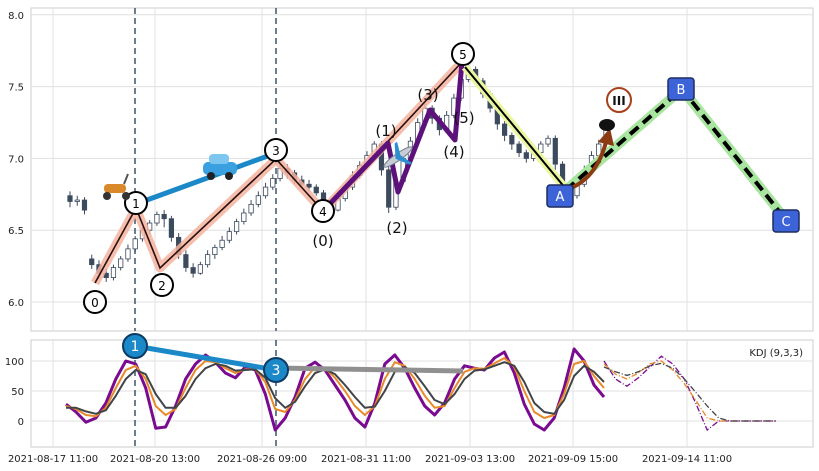 The width and height of the screenshot is (819, 471). I want to click on wave-label-5: 5, so click(463, 55).